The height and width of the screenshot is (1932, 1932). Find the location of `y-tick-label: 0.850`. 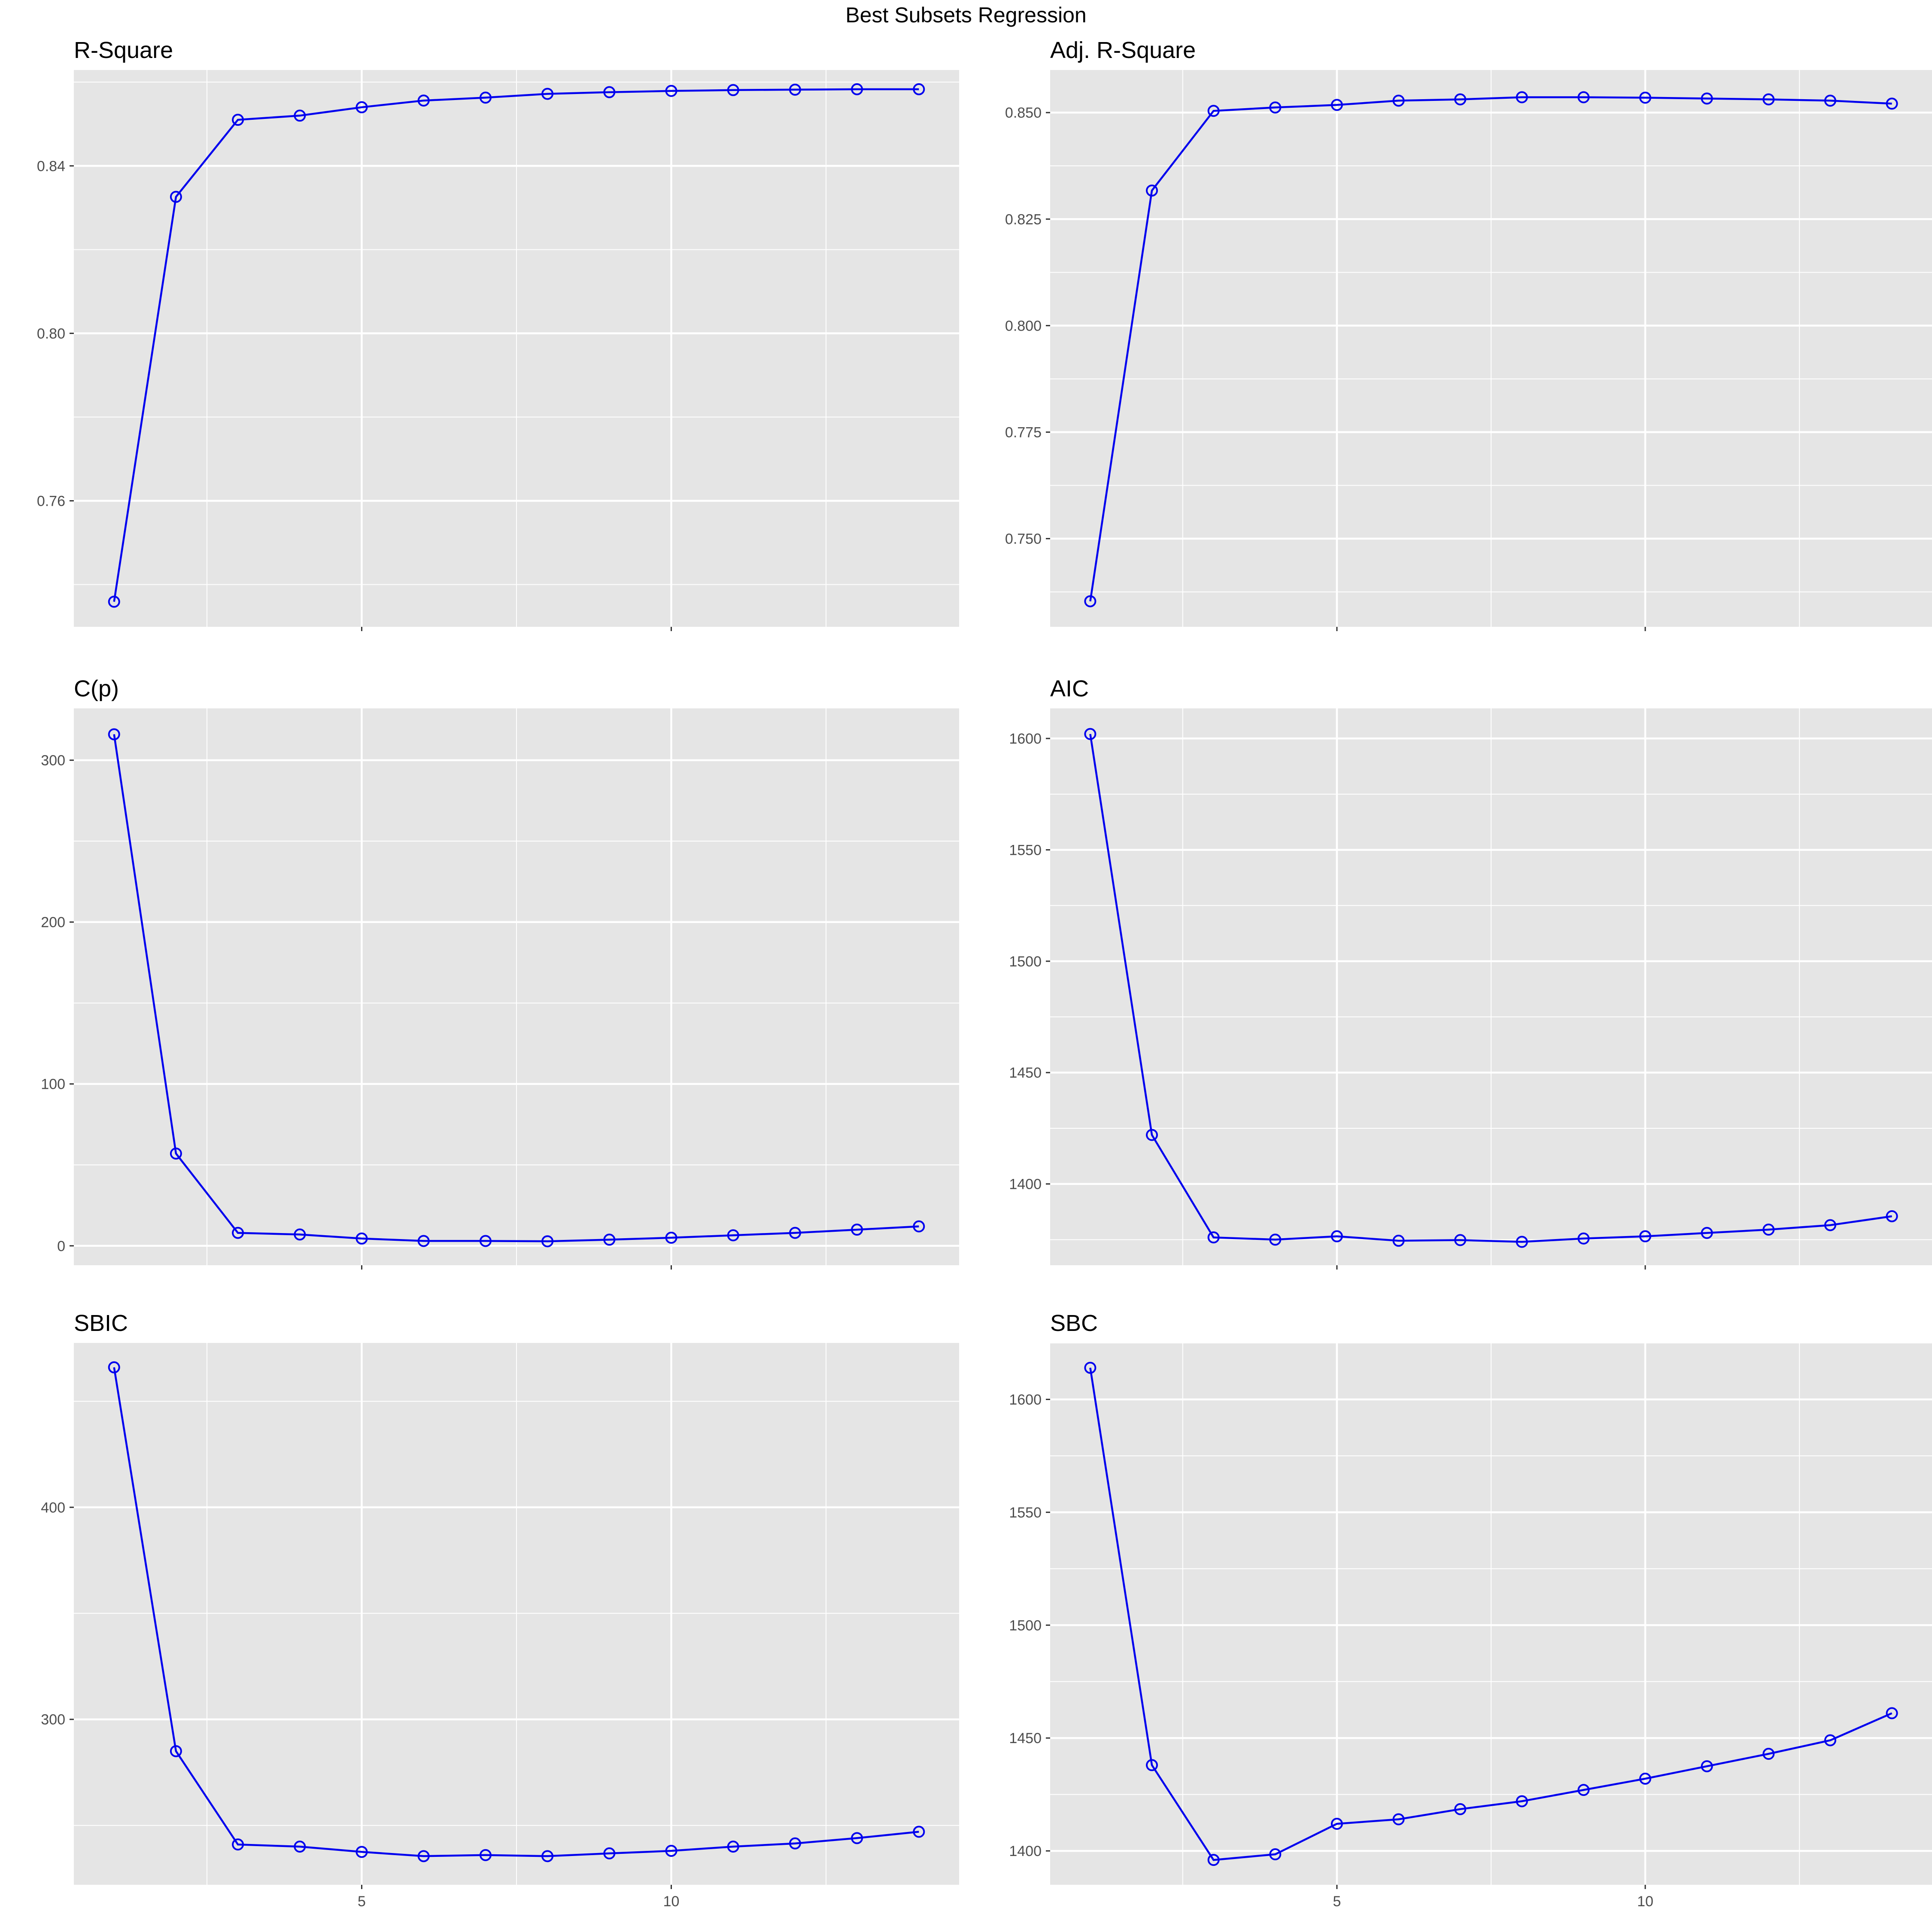

y-tick-label: 0.850 is located at coordinates (1024, 113).